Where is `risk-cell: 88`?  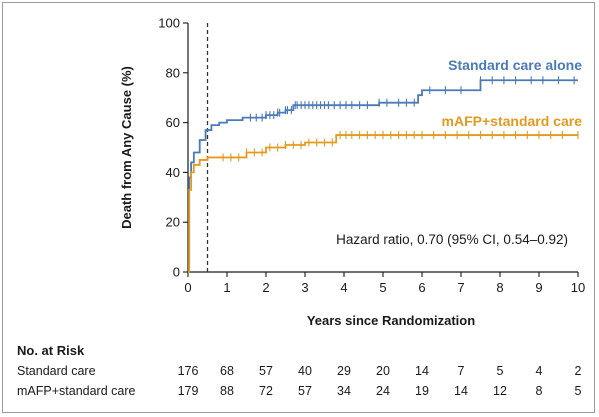 risk-cell: 88 is located at coordinates (227, 391).